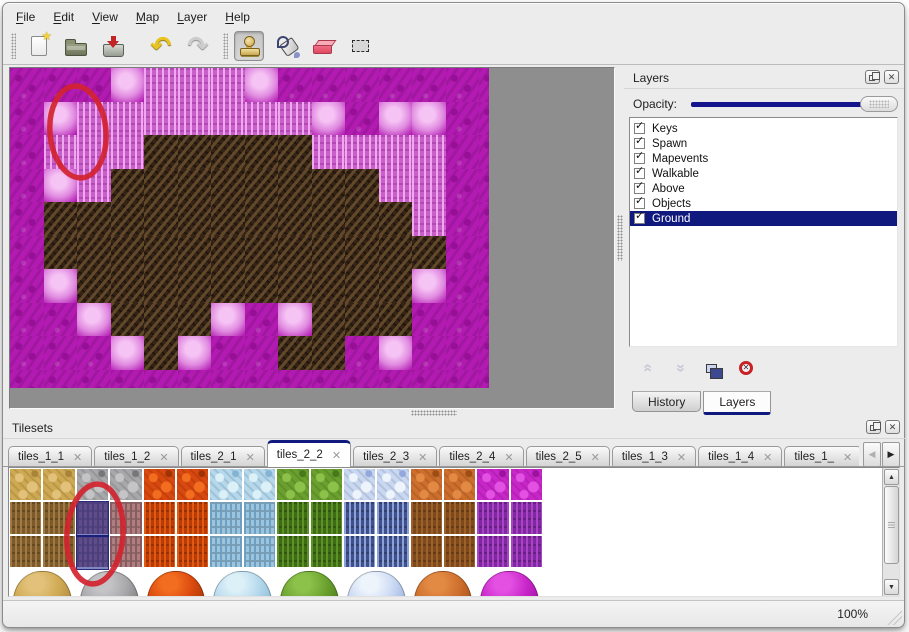 The image size is (909, 632). What do you see at coordinates (395, 456) in the screenshot?
I see `tileset-tab-tiles_2_3: tiles_2_3 ✕` at bounding box center [395, 456].